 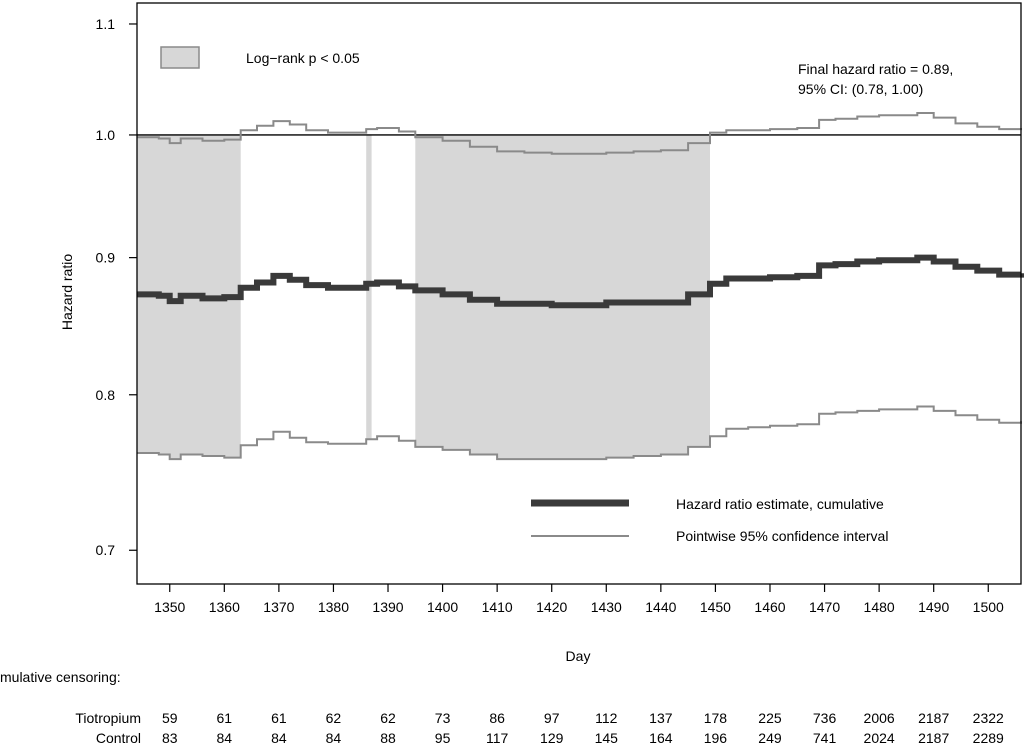 I want to click on x-tick-label-1470: 1470, so click(x=824, y=607).